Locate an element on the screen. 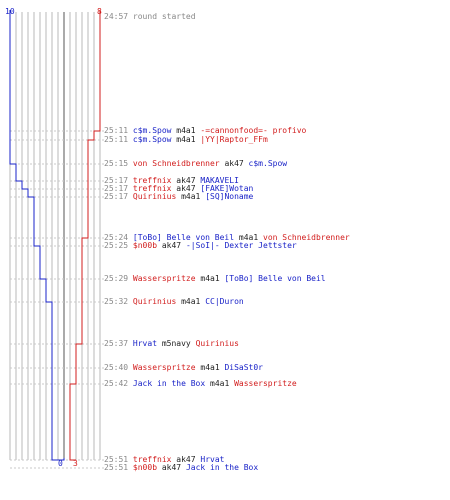 Image resolution: width=450 pixels, height=500 pixels. victim-name: -|SoI|- Dexter Jettster is located at coordinates (241, 245).